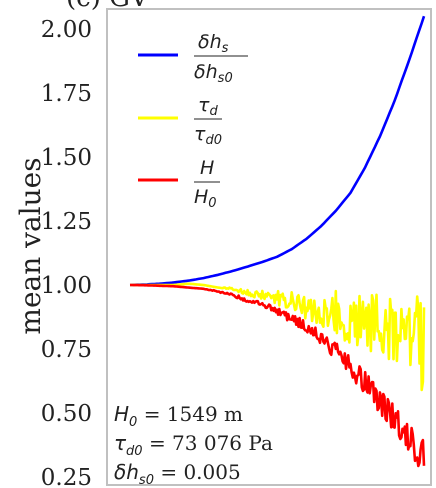 The image size is (436, 488). What do you see at coordinates (208, 121) in the screenshot?
I see `legend-label-tau: τd τd0` at bounding box center [208, 121].